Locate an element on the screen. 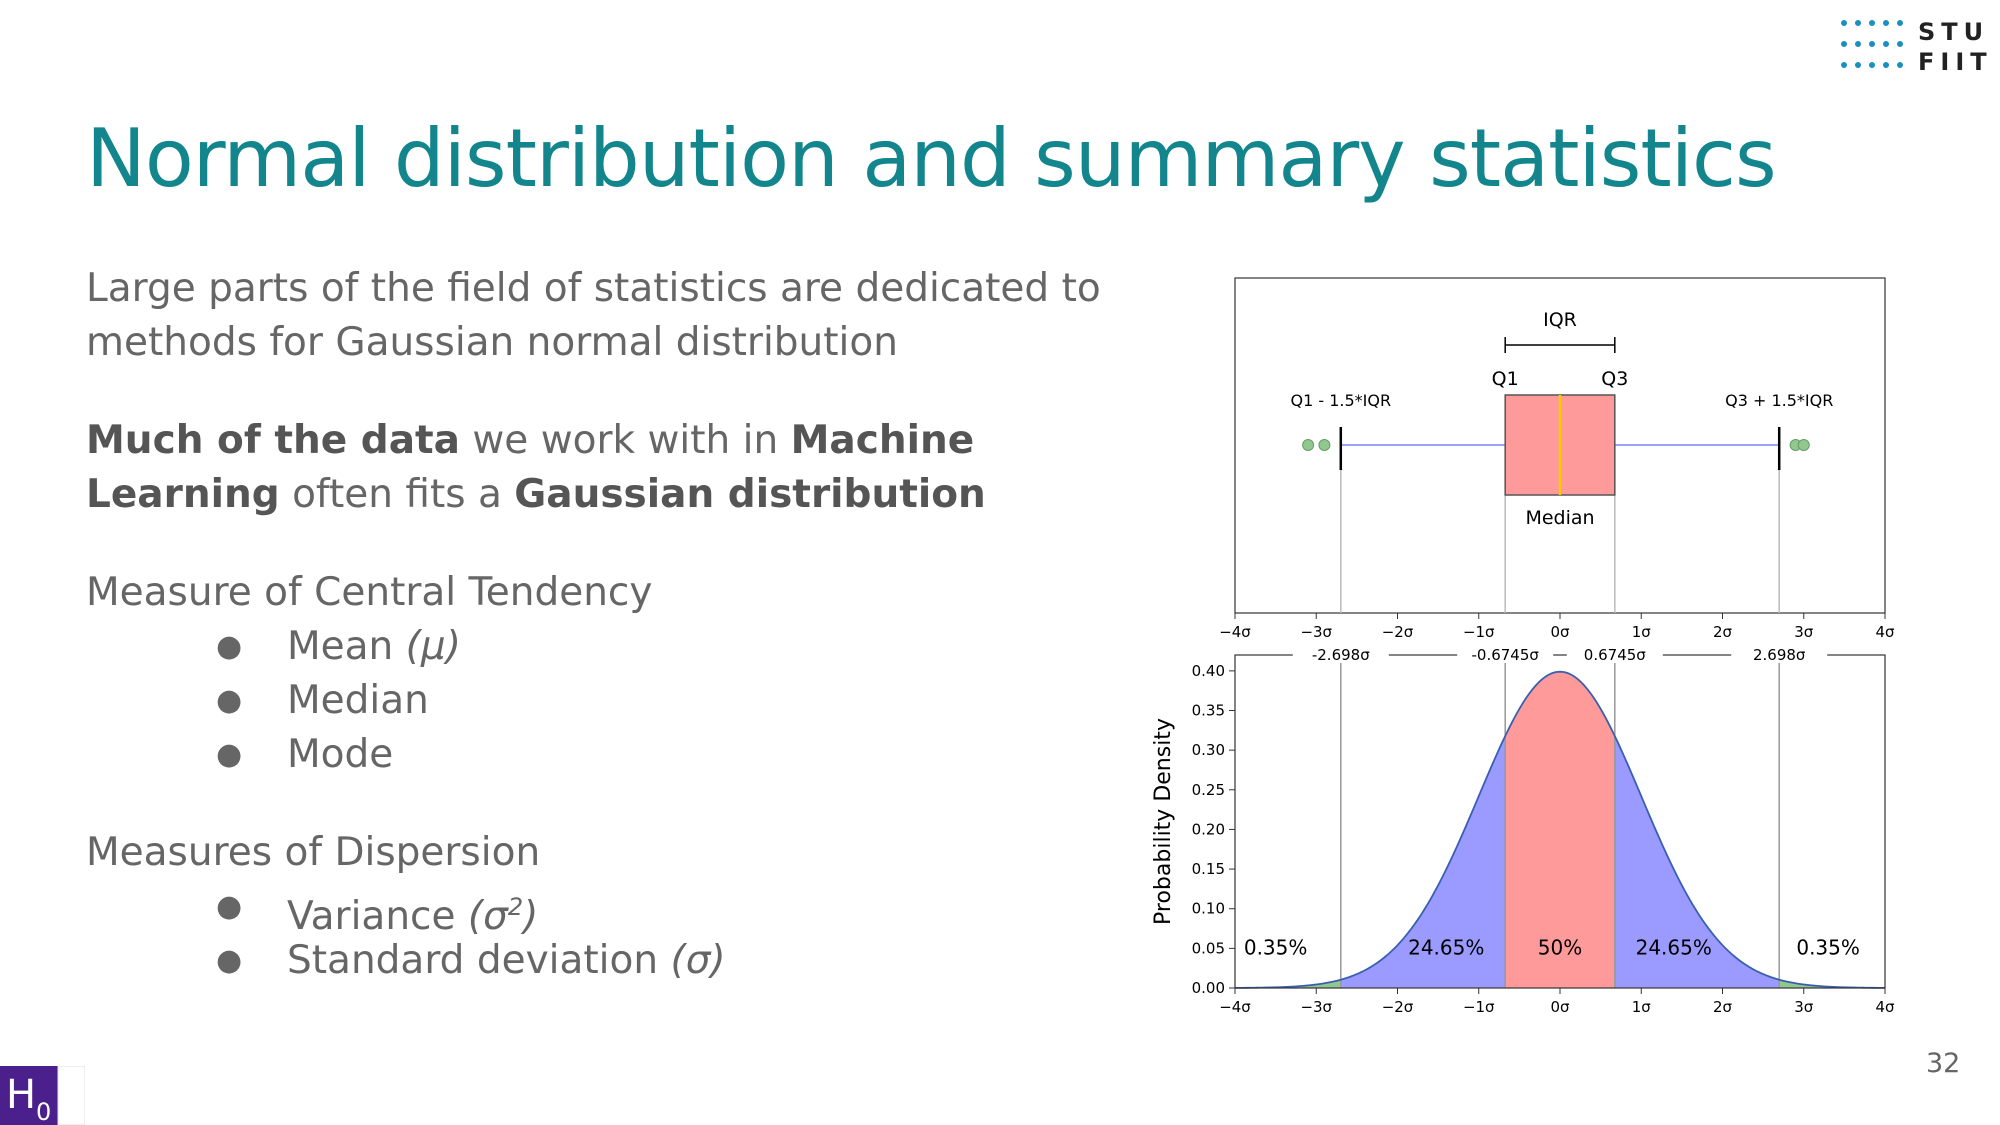 The image size is (2000, 1125). pdf-y-tick-label: 0.25 is located at coordinates (1208, 790).